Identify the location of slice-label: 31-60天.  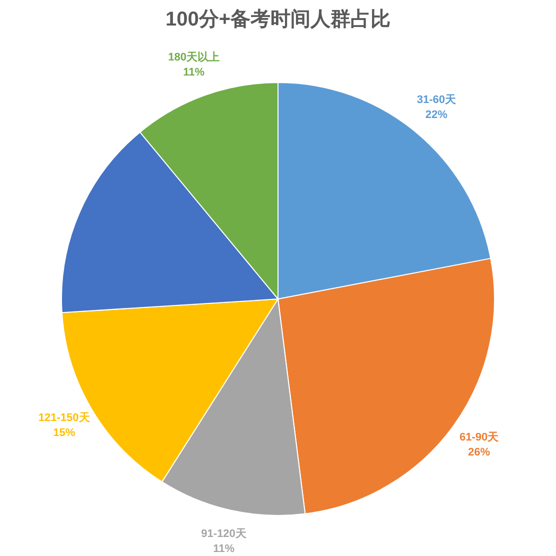
(436, 100).